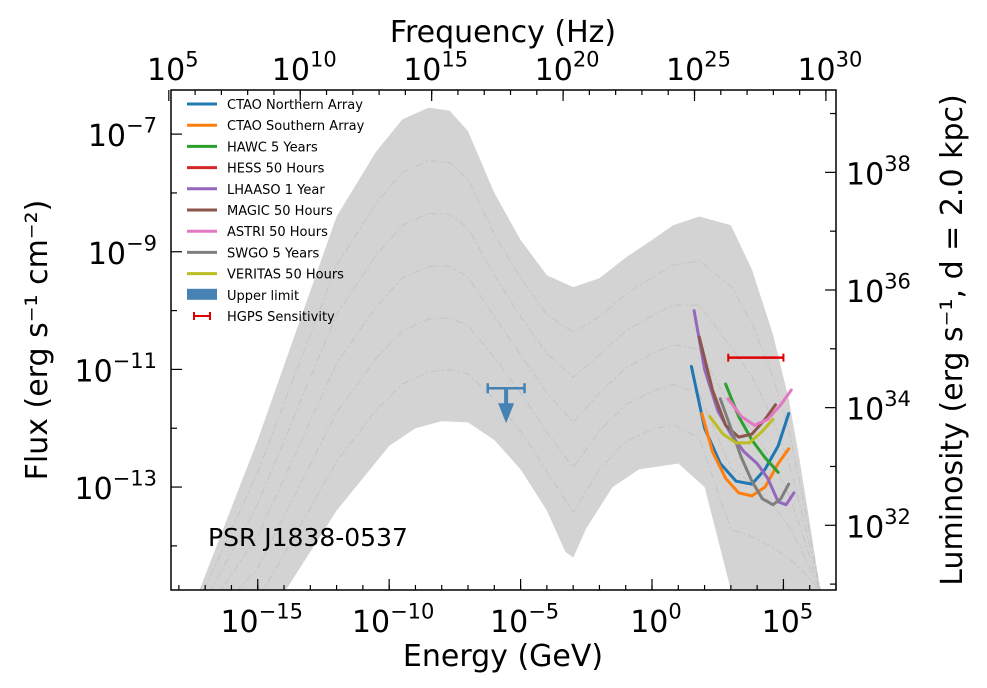  What do you see at coordinates (878, 290) in the screenshot?
I see `y2-tick-label: 10³⁶` at bounding box center [878, 290].